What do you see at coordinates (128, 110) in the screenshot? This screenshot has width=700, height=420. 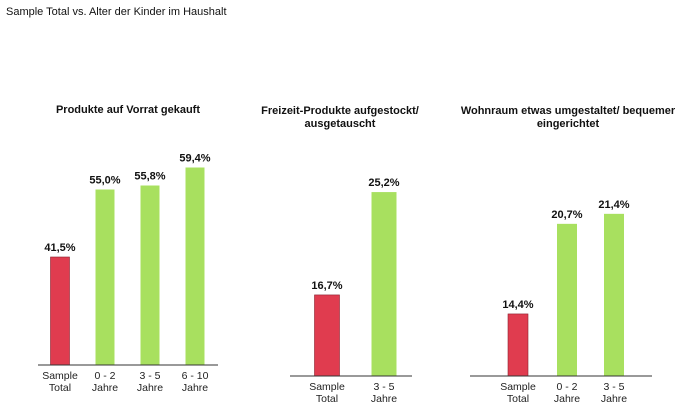 I see `chart-title-1: Produkte auf Vorrat gekauft` at bounding box center [128, 110].